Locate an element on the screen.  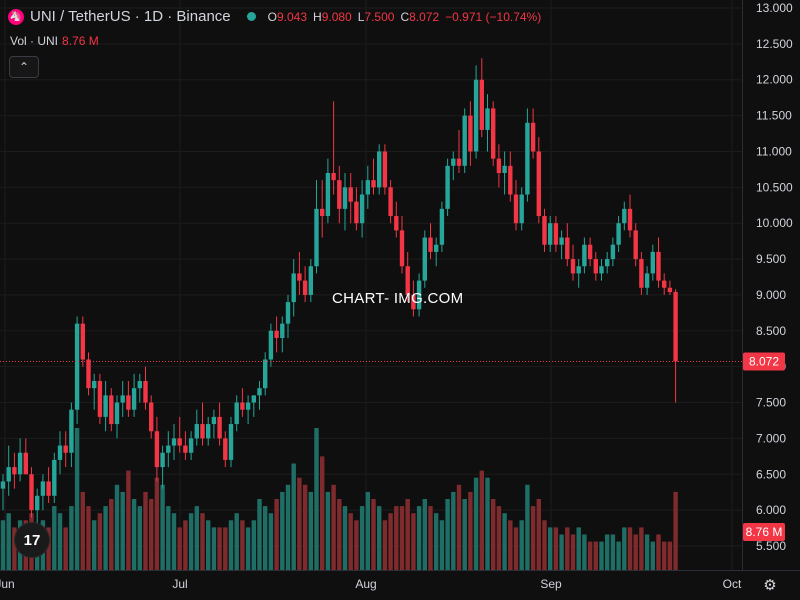
y-tick-label: 9.000 is located at coordinates (771, 295).